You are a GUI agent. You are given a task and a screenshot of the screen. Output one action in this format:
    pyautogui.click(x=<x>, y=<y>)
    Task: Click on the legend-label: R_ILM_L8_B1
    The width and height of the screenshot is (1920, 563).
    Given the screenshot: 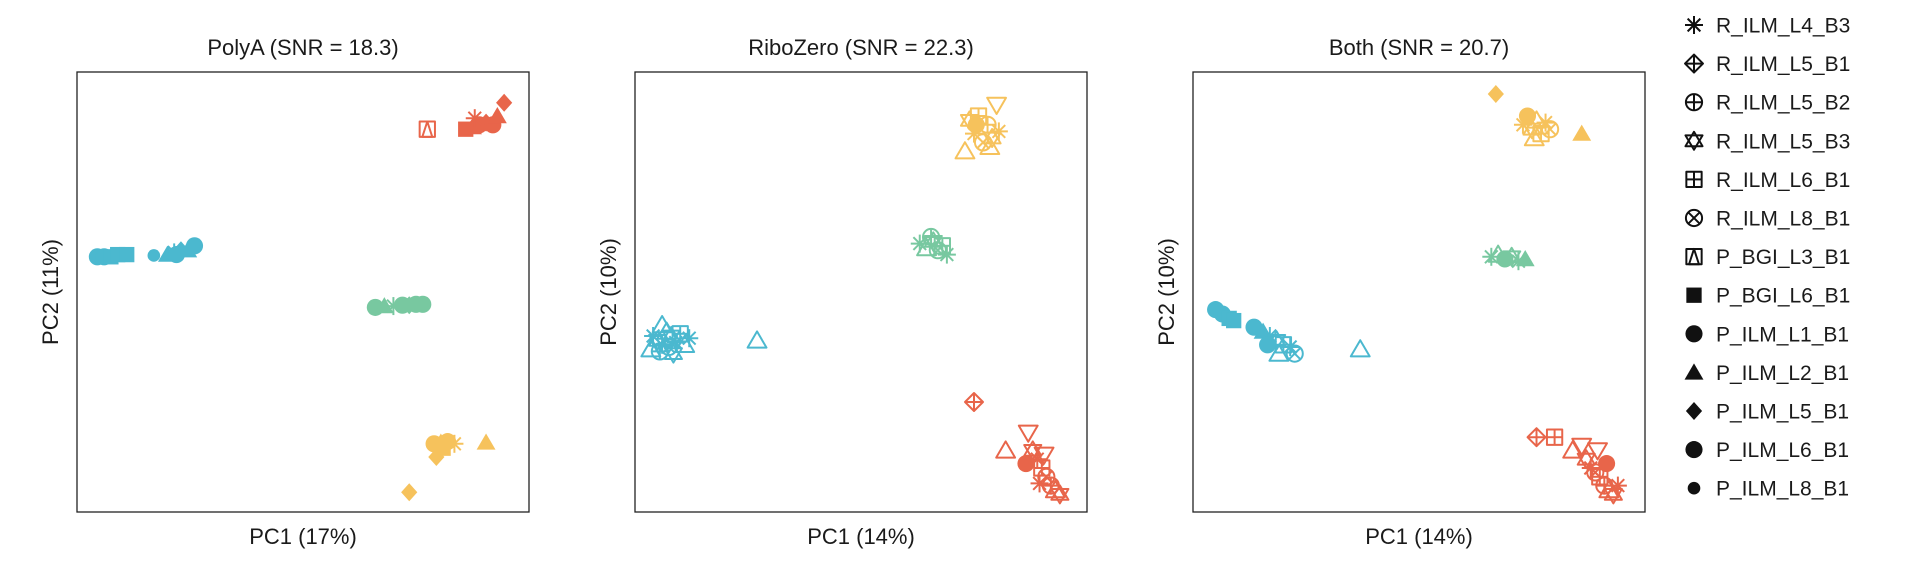 What is the action you would take?
    pyautogui.click(x=1783, y=219)
    